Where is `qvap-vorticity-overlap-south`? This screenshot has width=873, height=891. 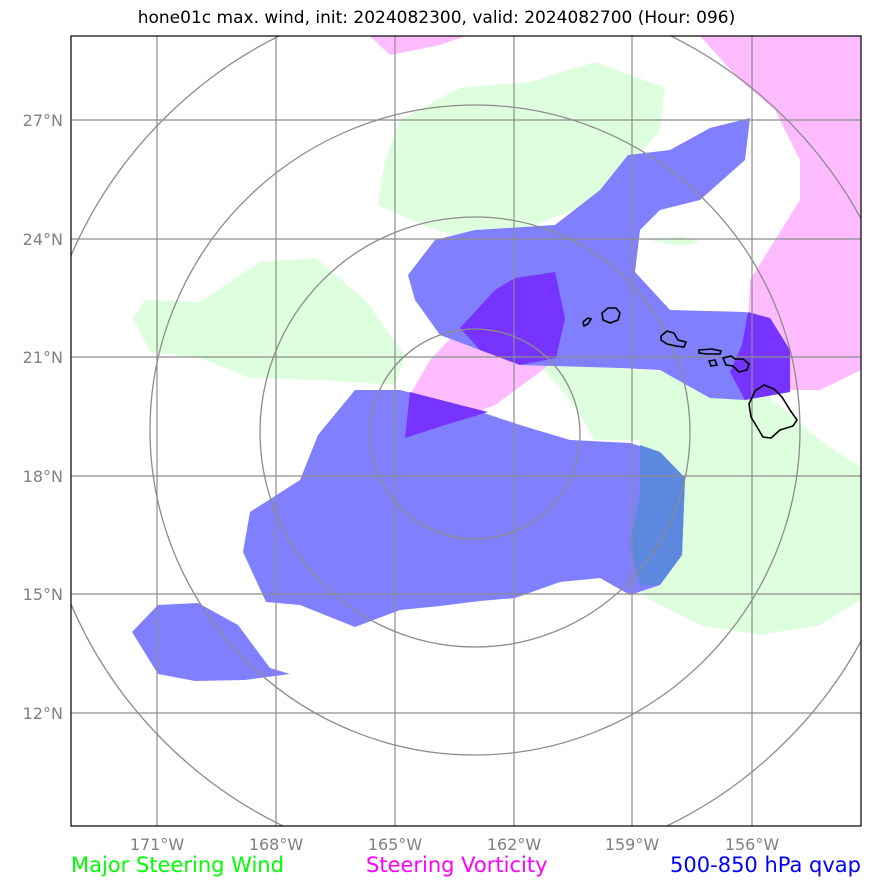 qvap-vorticity-overlap-south is located at coordinates (446, 415).